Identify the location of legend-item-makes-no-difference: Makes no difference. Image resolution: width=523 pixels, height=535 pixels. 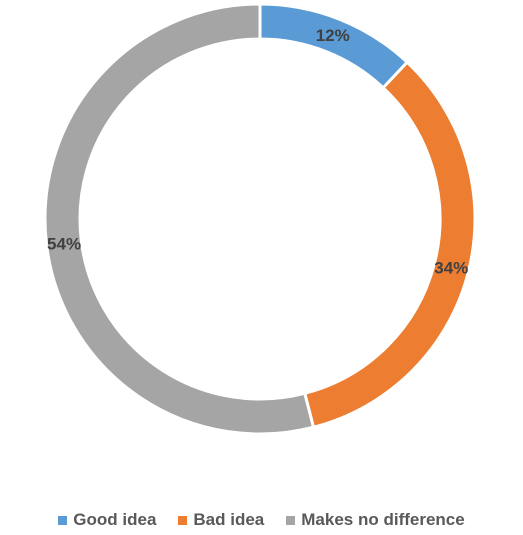
(375, 520).